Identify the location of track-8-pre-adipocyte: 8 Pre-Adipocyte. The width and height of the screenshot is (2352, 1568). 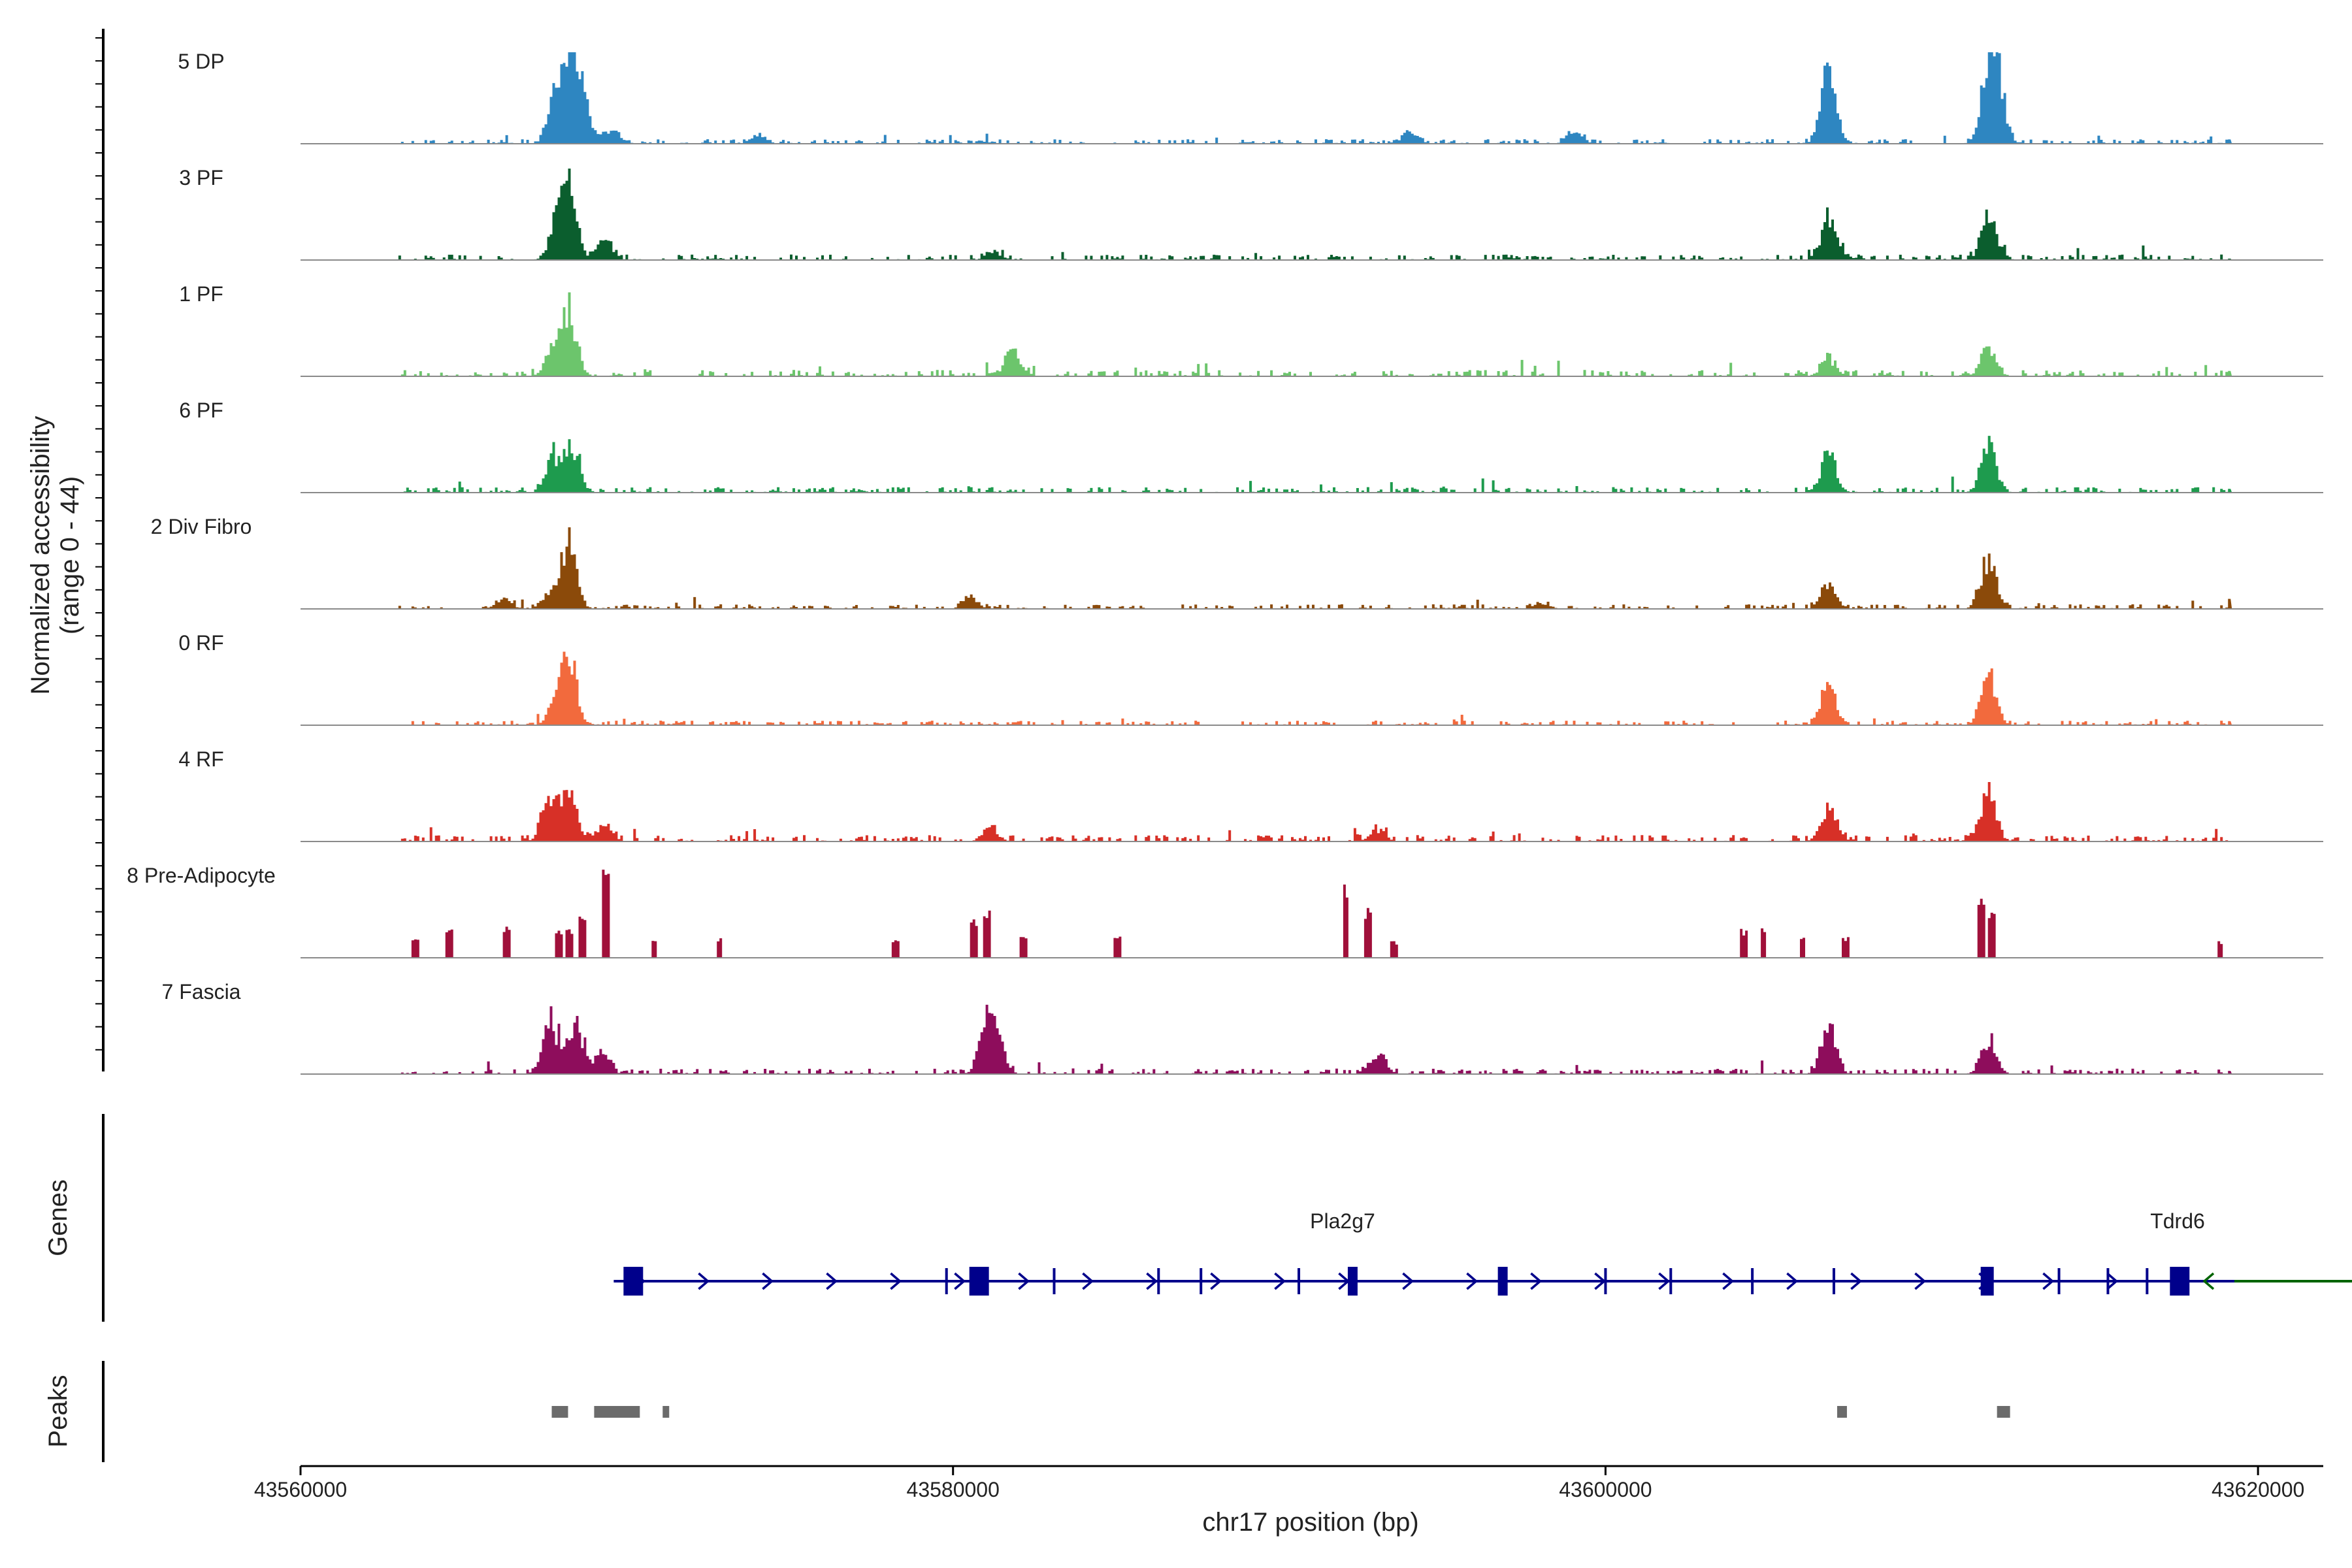
(1225, 911).